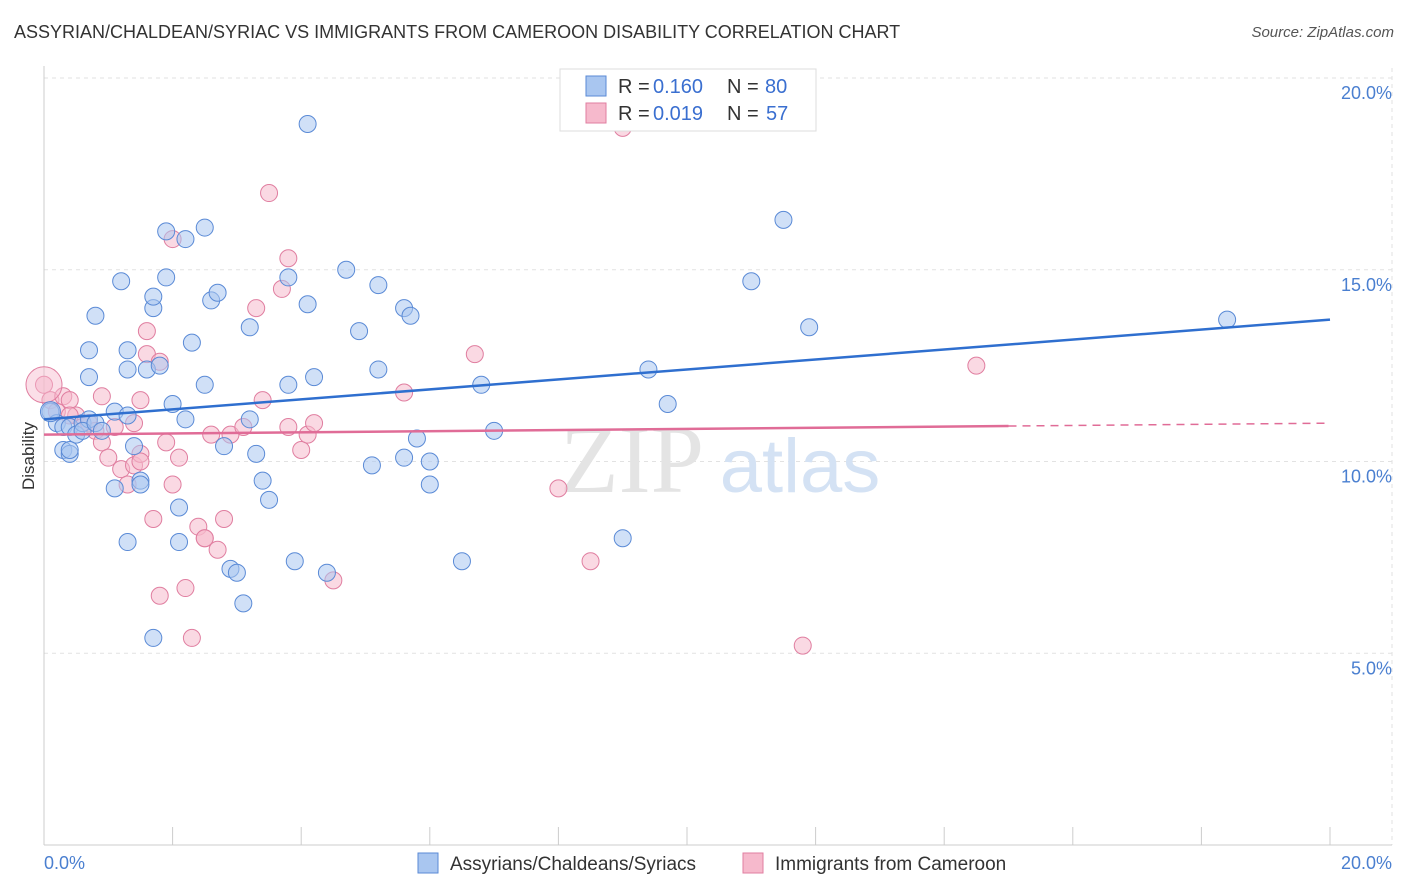  I want to click on x-tick-label-min: 0.0%, so click(64, 863).